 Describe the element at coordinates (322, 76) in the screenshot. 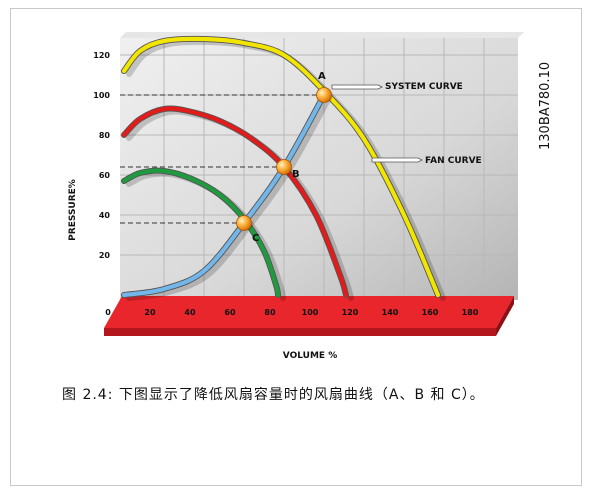

I see `operating-point-label-A: A` at that location.